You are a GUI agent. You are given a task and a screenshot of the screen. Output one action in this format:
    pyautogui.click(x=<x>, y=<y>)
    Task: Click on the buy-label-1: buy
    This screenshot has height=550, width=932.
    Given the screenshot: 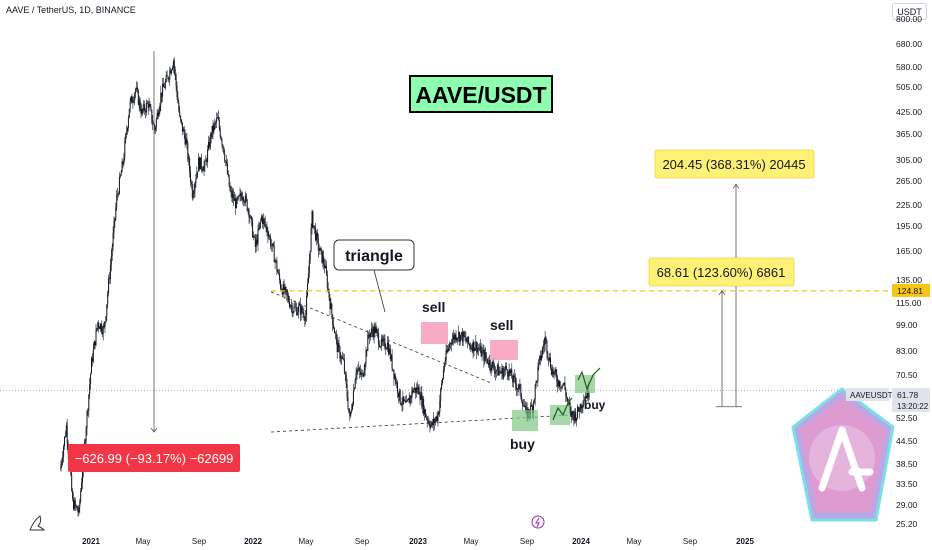 What is the action you would take?
    pyautogui.click(x=522, y=444)
    